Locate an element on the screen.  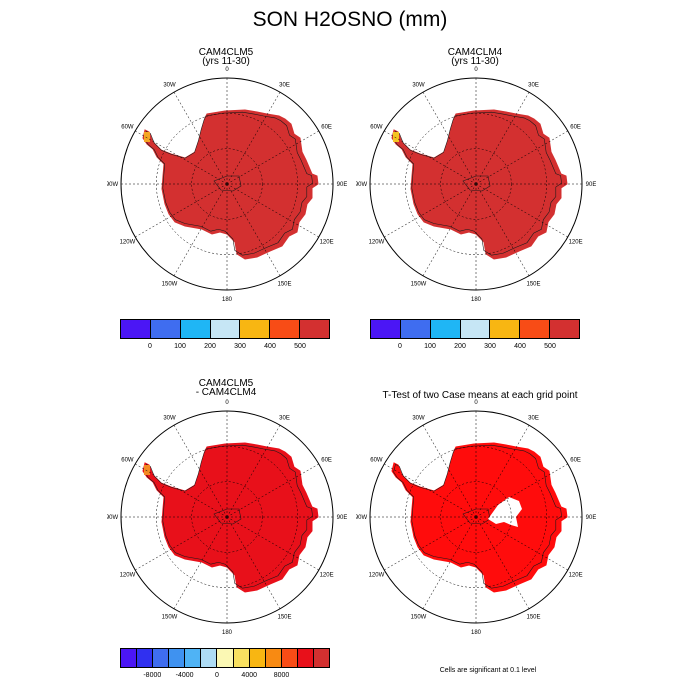
map-panel-3: 0 30E 60E 90E 120E 150E 180 150W 120W 90W 60W 30W is located at coordinates (227, 517).